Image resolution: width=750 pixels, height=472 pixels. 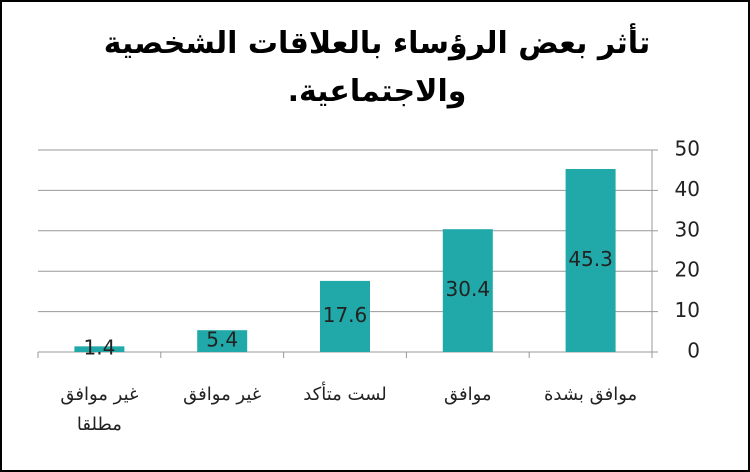 I want to click on value-label: 45.3, so click(x=590, y=259).